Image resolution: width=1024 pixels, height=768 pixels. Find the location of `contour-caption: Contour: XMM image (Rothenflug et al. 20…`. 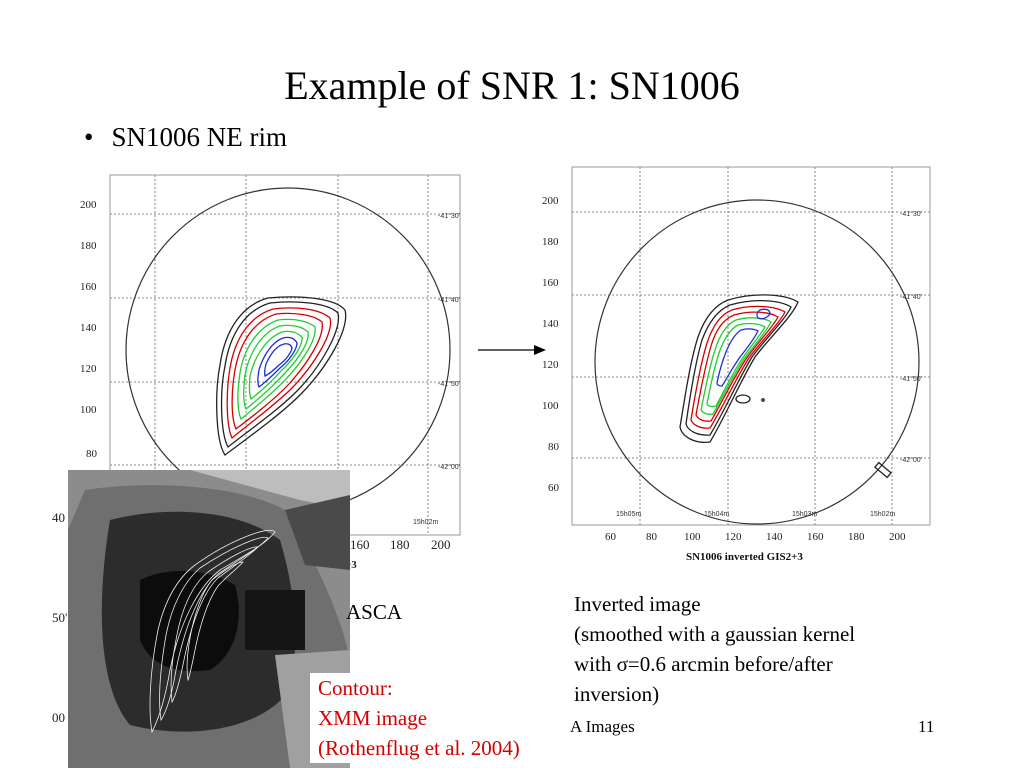

contour-caption: Contour: XMM image (Rothenflug et al. 20… is located at coordinates (418, 718).